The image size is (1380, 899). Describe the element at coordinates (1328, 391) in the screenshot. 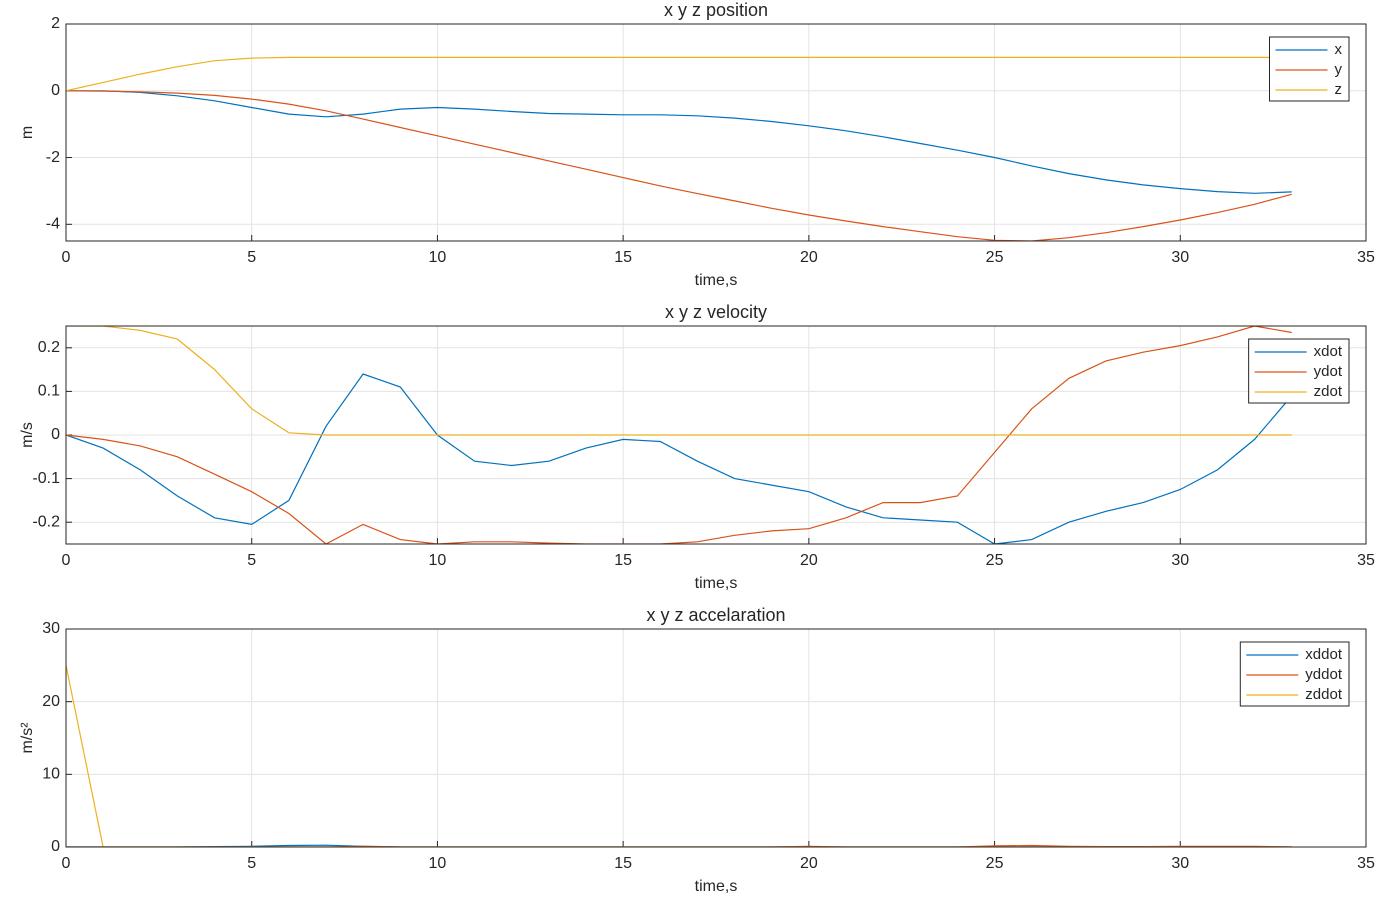

I see `legend-label: zdot` at that location.